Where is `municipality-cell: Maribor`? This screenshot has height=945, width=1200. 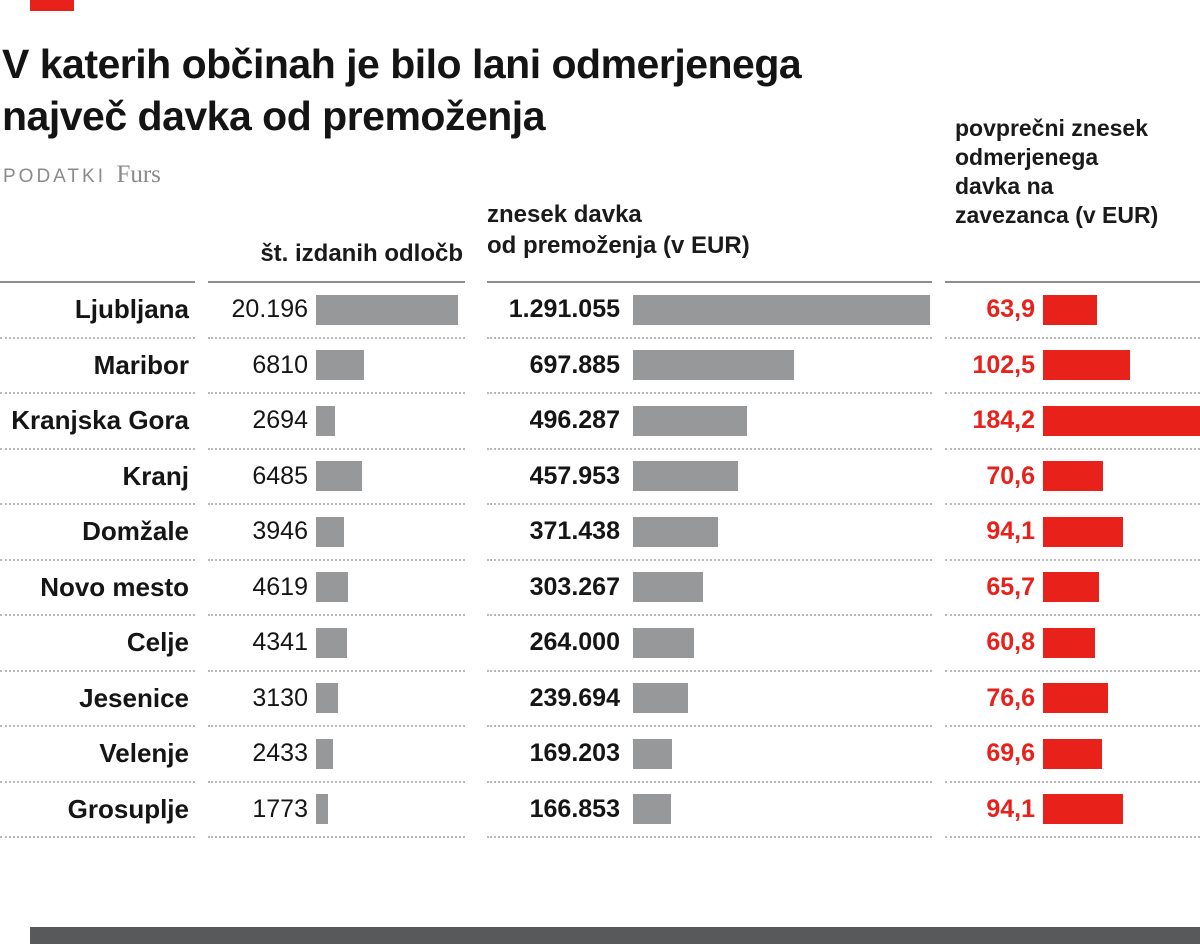 municipality-cell: Maribor is located at coordinates (97, 366).